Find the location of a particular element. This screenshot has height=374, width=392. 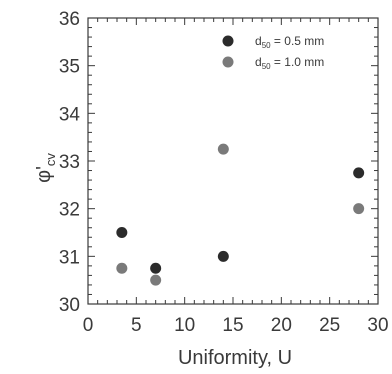

y-tick-label: 35 is located at coordinates (69, 67).